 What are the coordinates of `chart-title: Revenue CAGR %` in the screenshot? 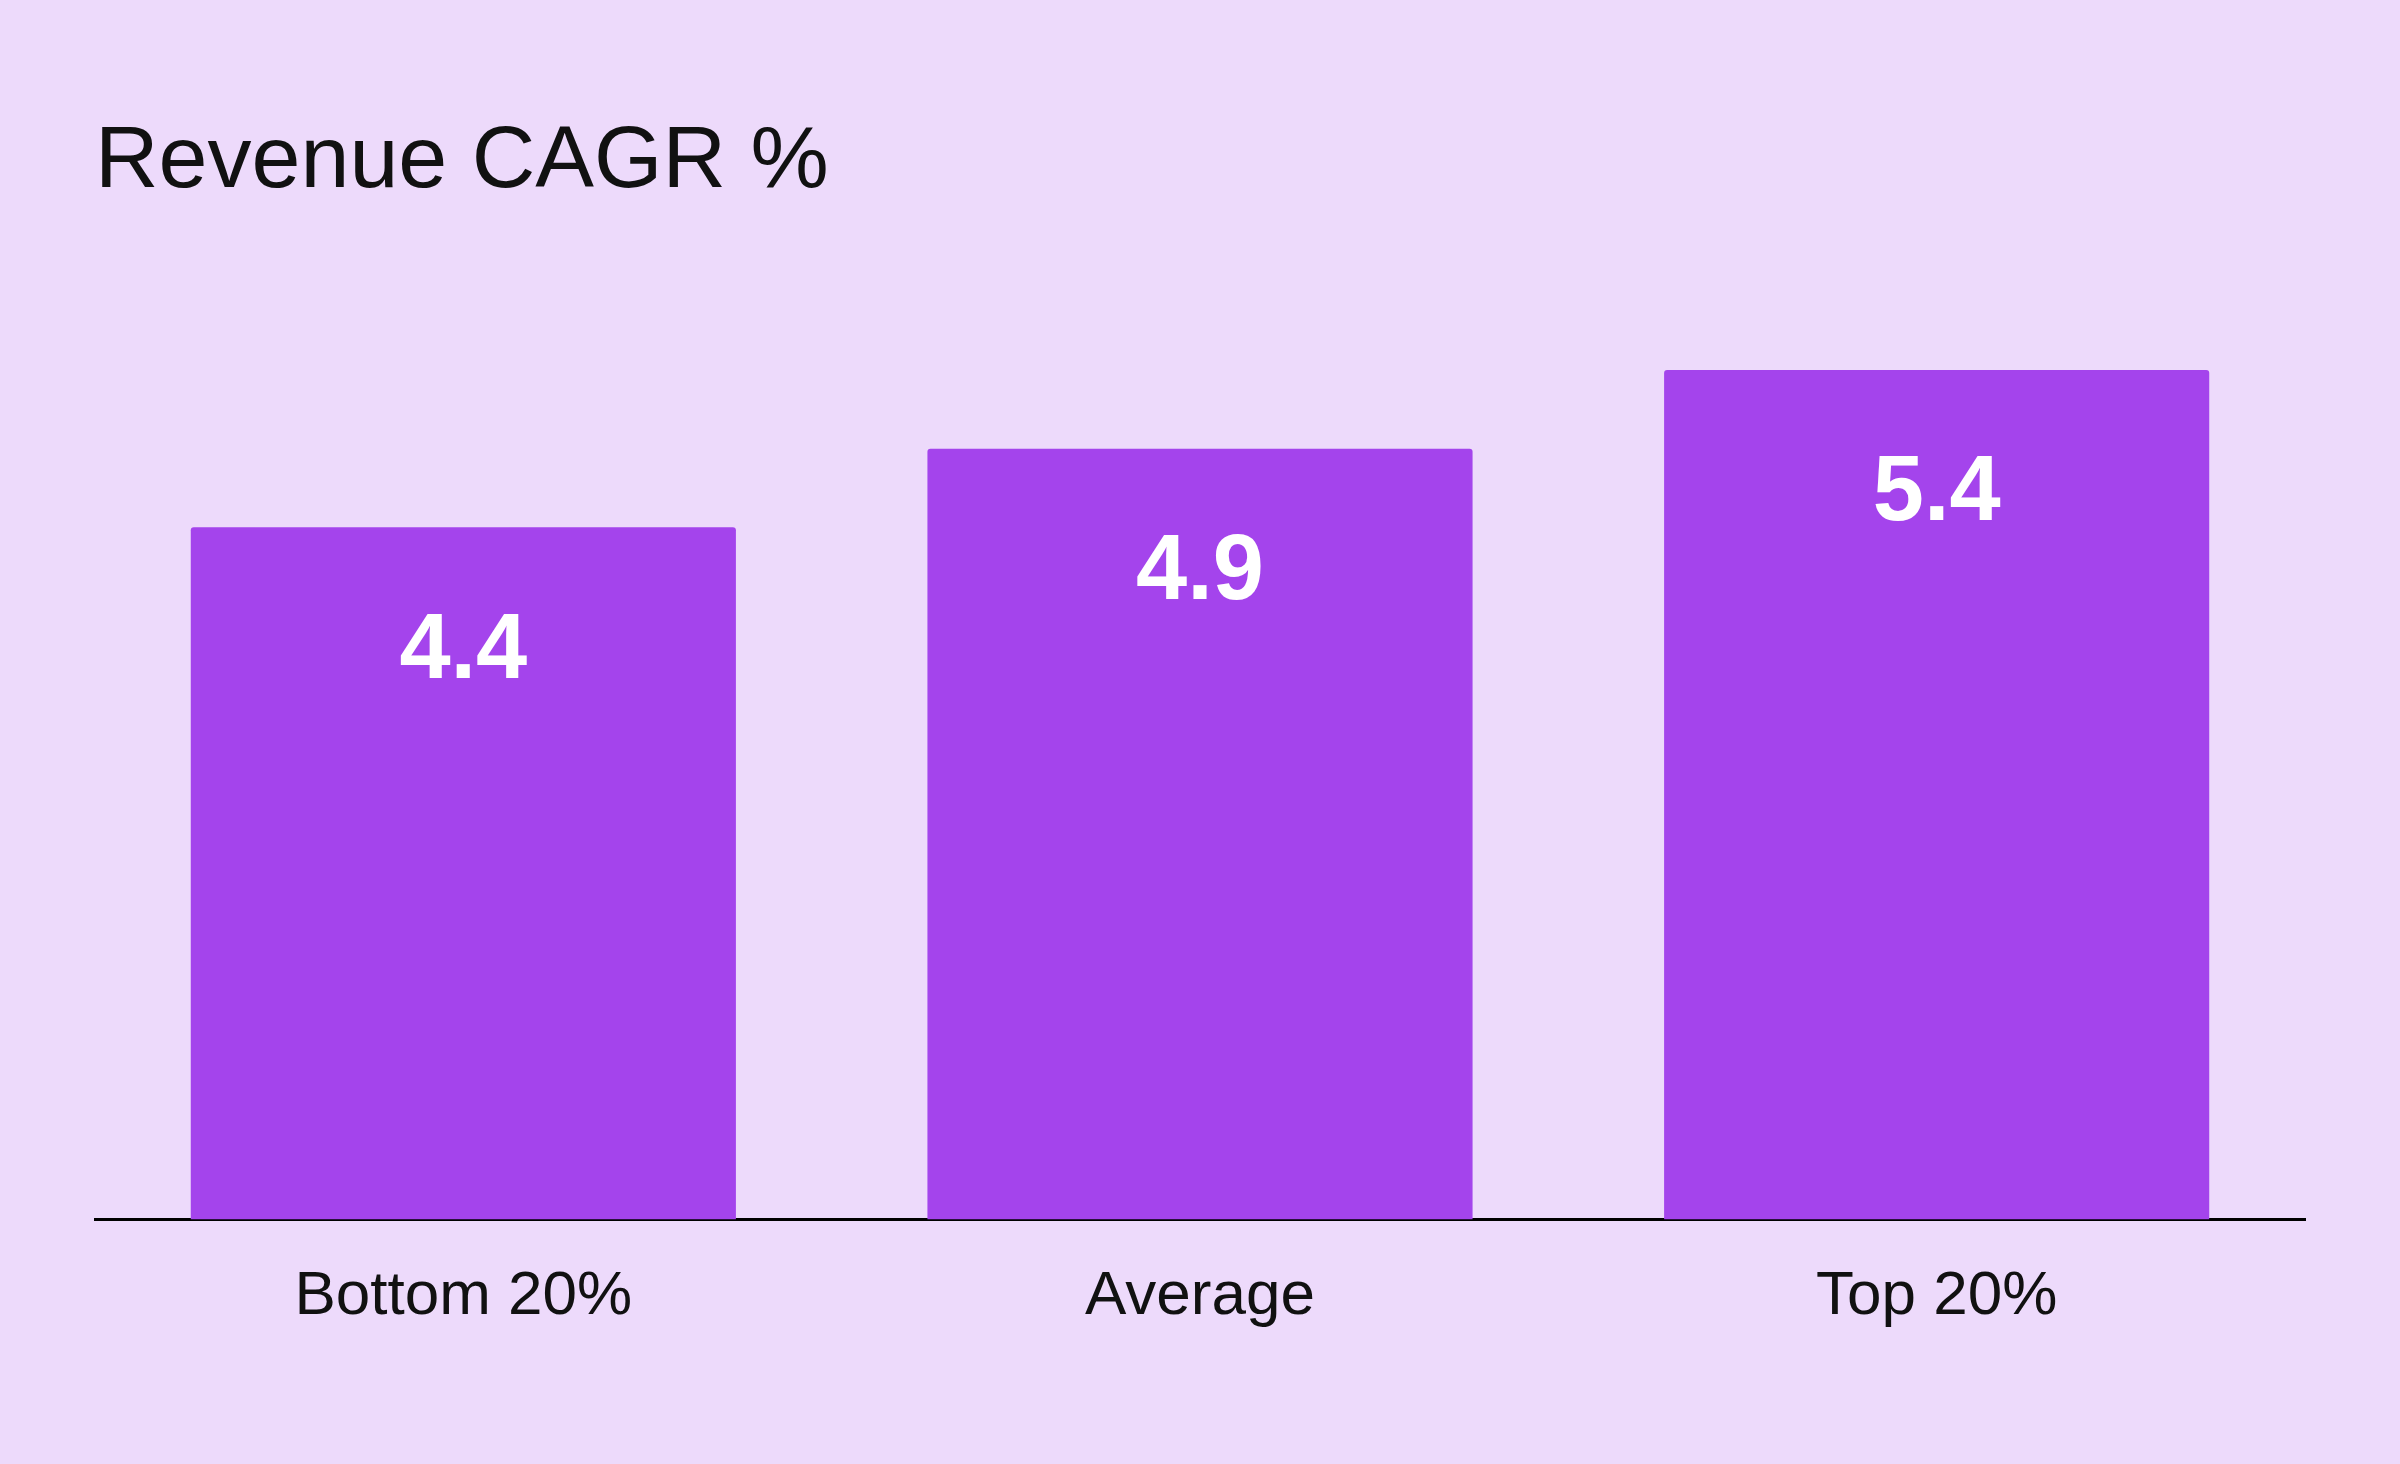 It's located at (462, 157).